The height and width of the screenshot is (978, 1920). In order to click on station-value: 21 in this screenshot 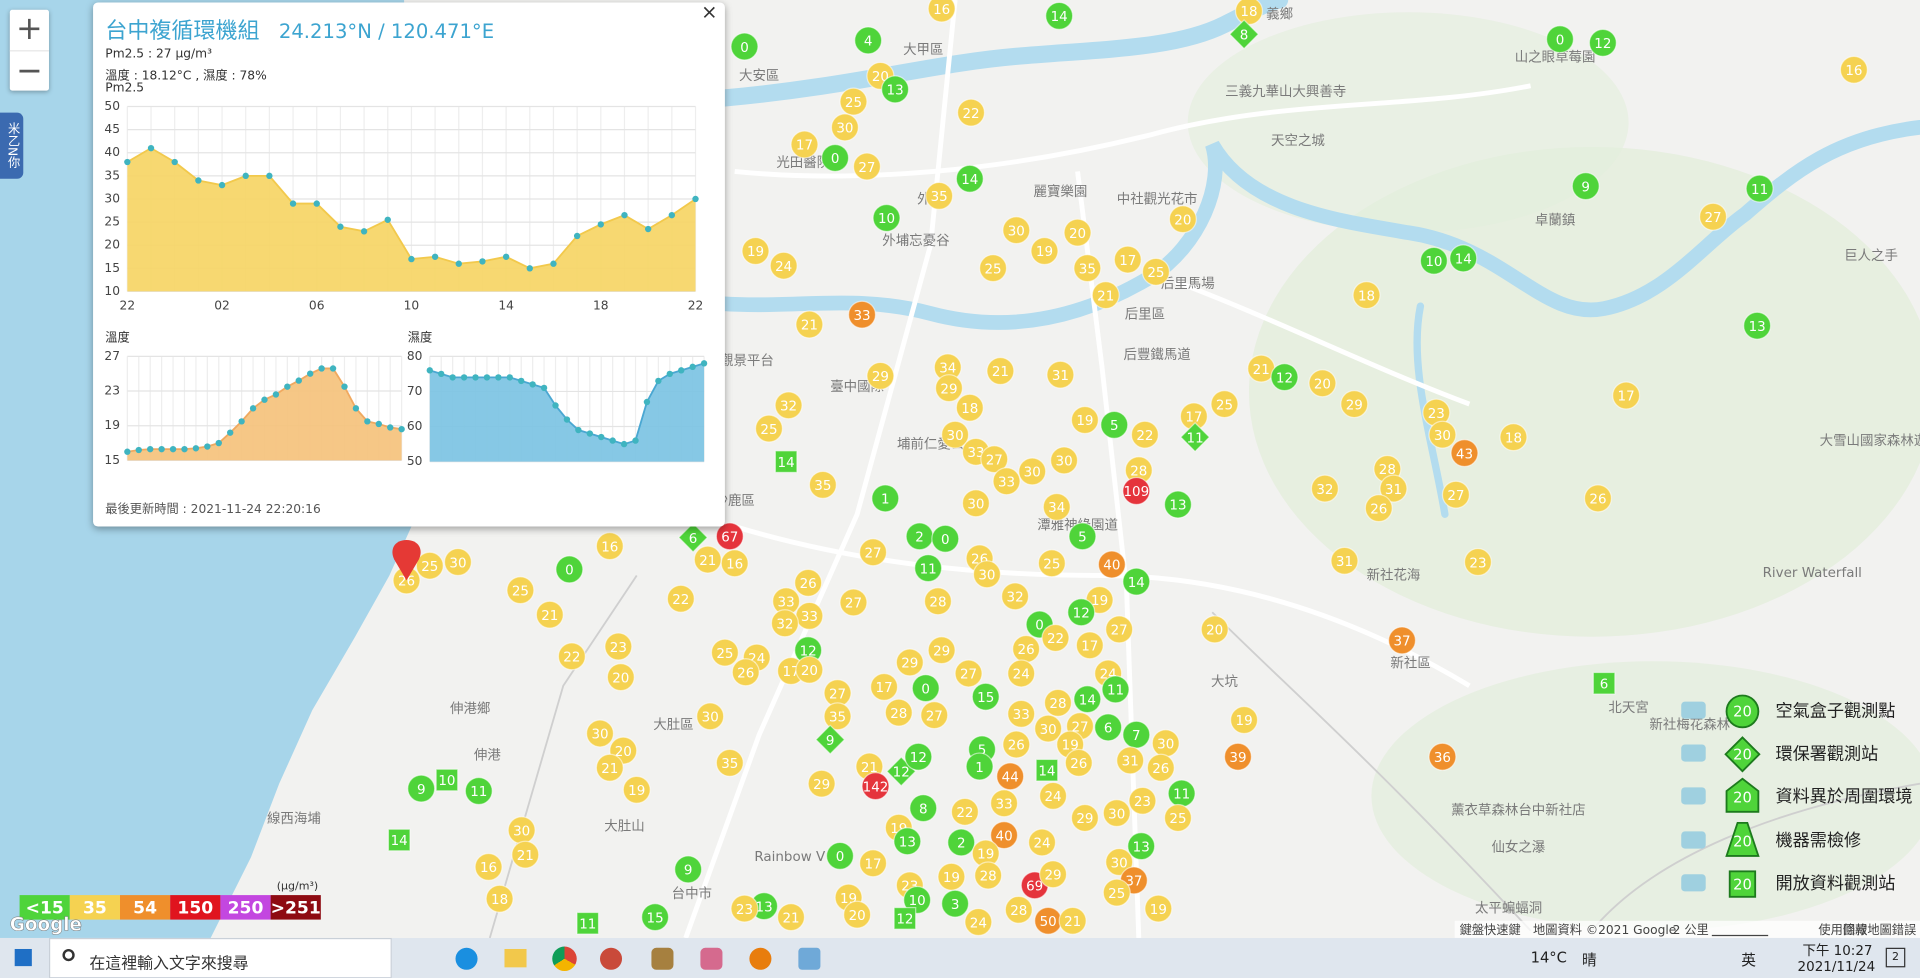, I will do `click(869, 768)`.